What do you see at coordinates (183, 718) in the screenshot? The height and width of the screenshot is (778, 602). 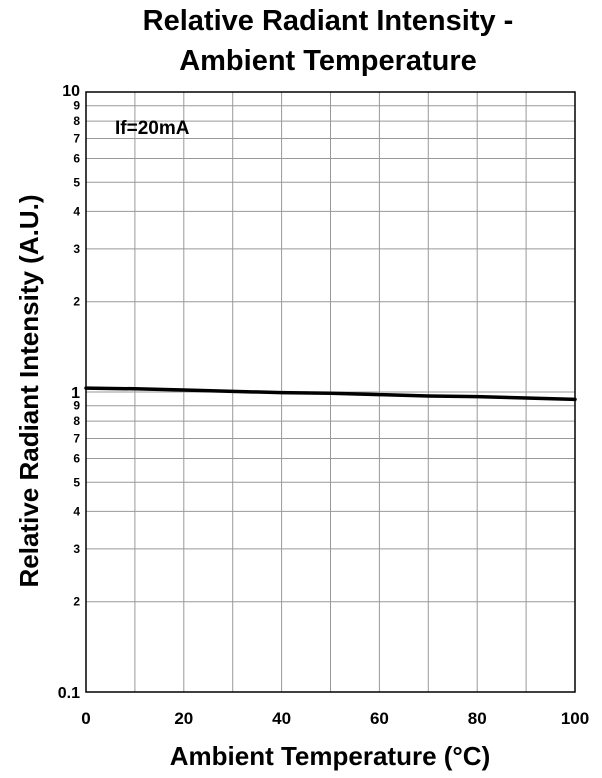 I see `x-tick-label: 20` at bounding box center [183, 718].